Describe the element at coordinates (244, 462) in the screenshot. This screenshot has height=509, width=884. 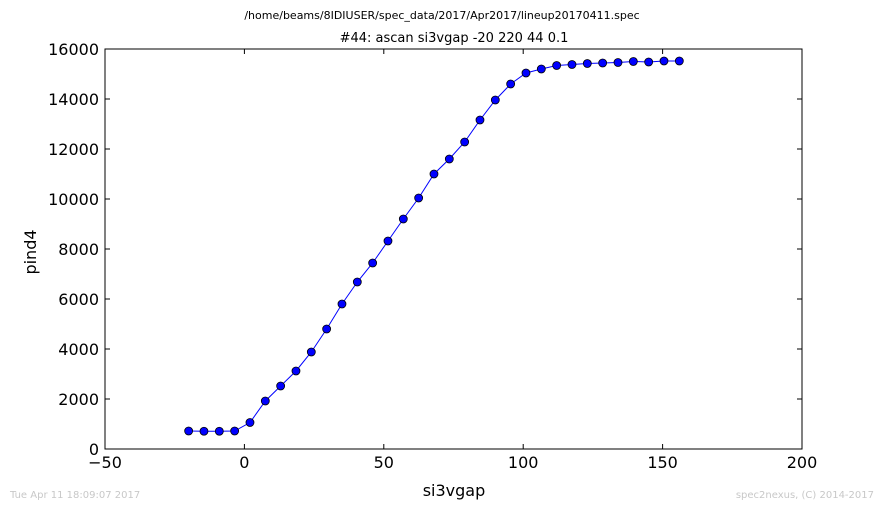
I see `x-tick-label: 0` at that location.